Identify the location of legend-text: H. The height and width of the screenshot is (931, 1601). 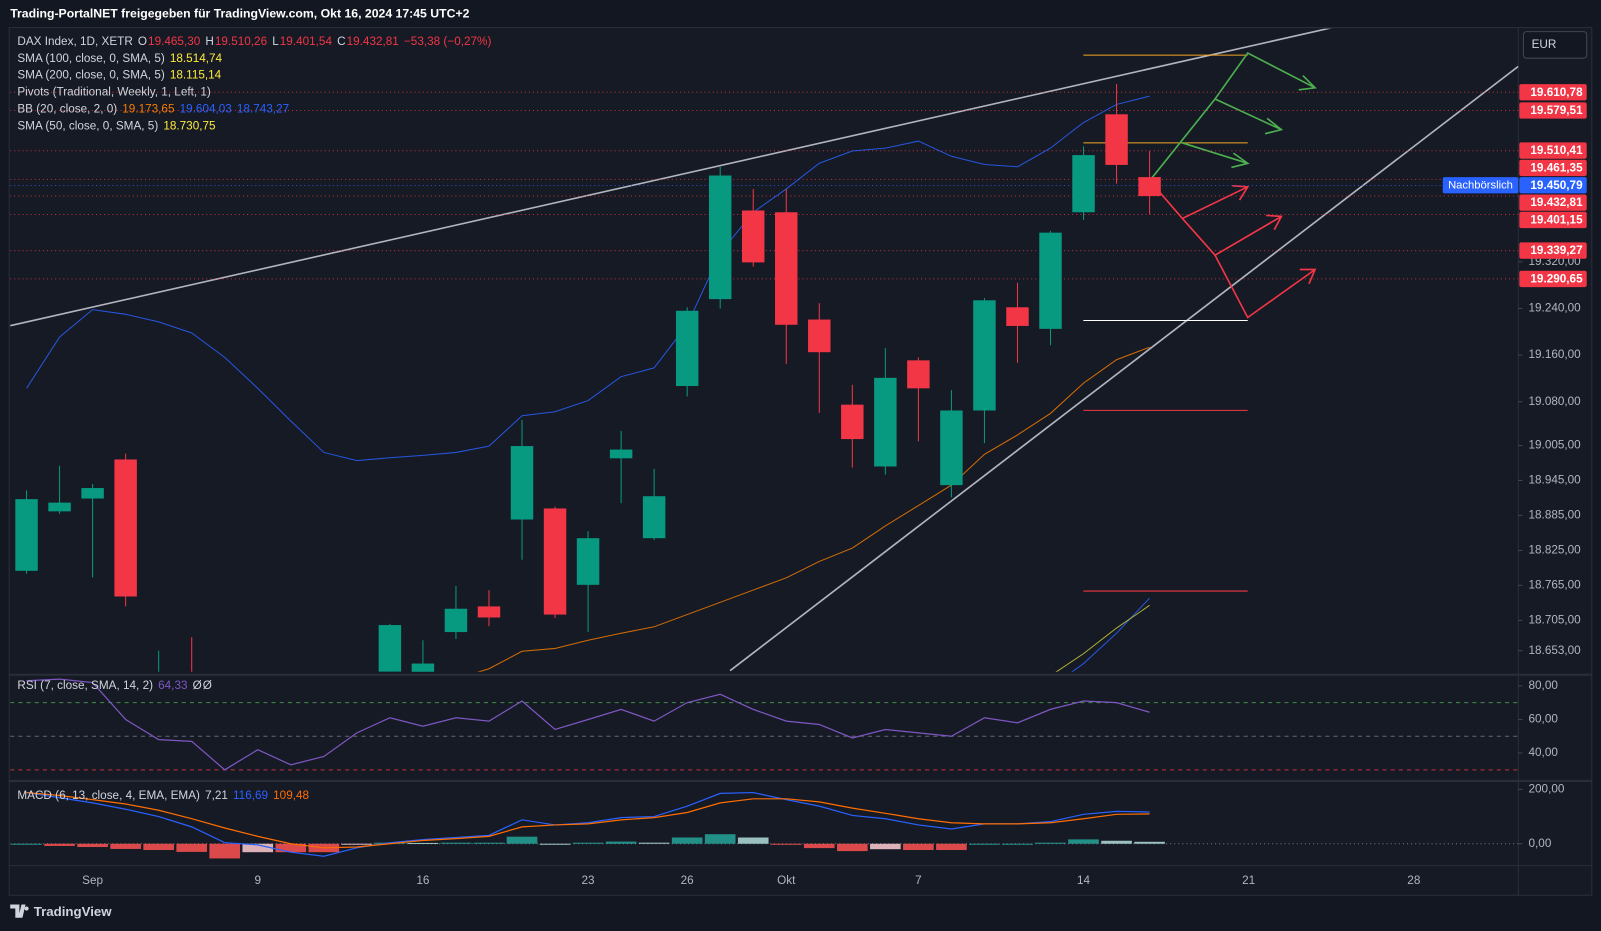
(209, 41).